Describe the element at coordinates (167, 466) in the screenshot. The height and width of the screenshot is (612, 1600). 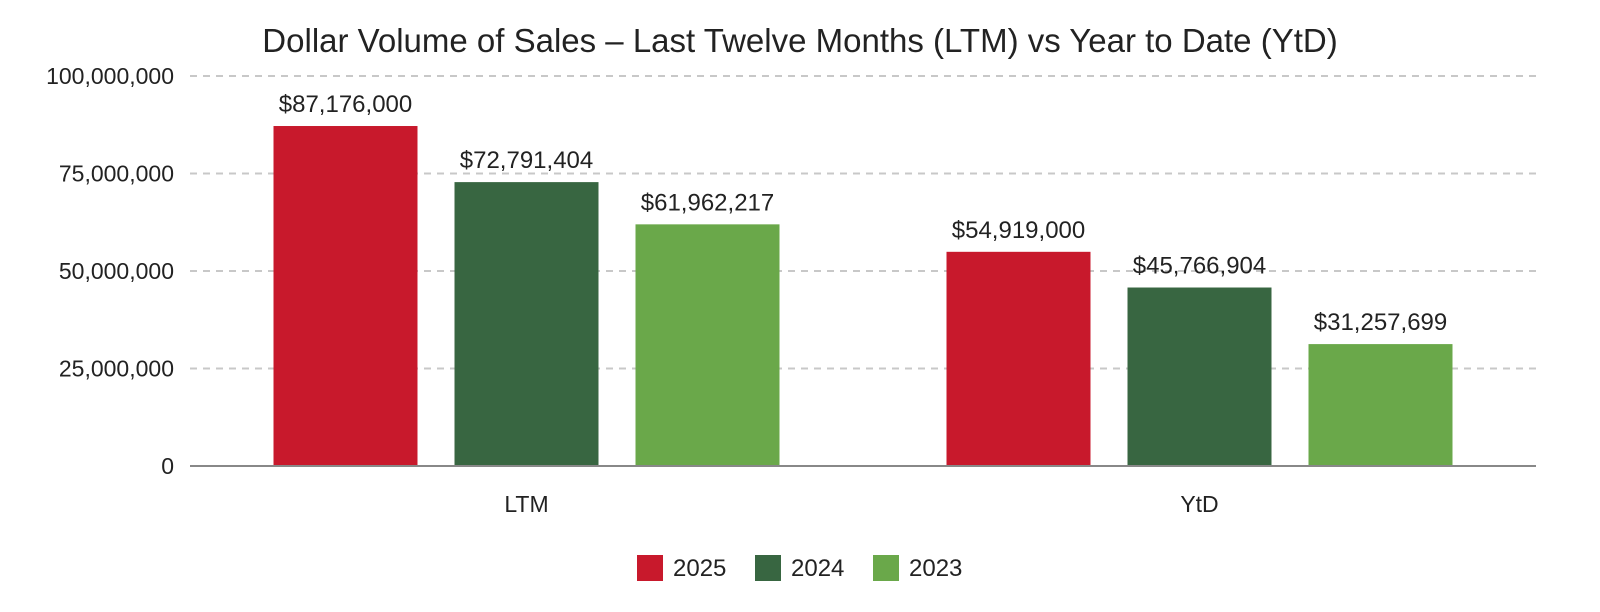
I see `y-tick-label: 0` at that location.